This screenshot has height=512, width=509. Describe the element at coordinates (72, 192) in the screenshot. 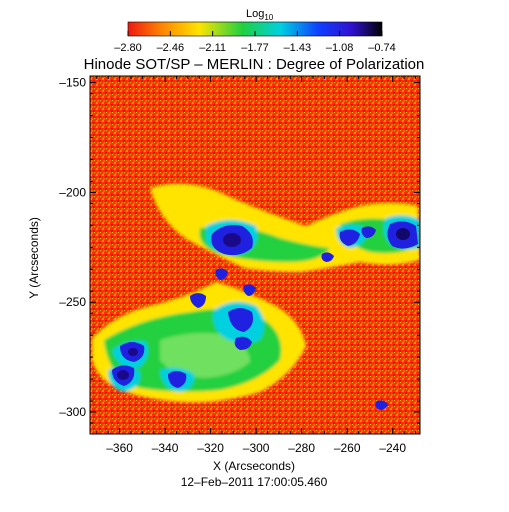

I see `y-tick-label: –200` at that location.